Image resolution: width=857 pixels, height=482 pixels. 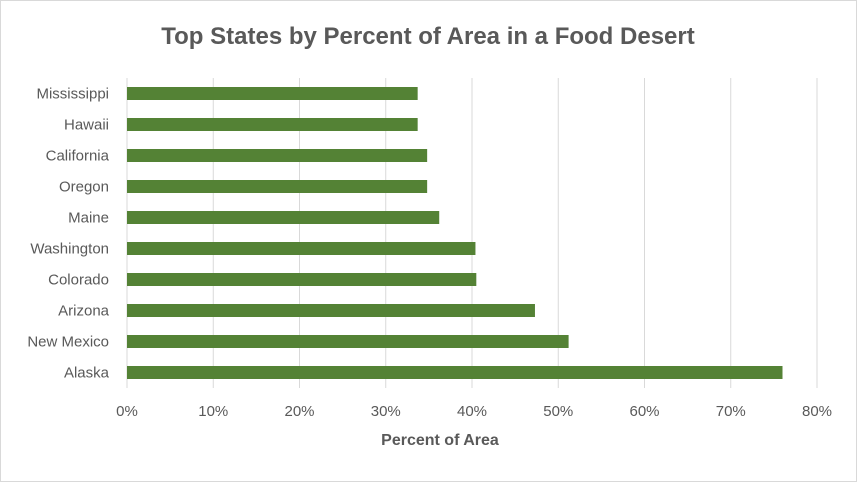 What do you see at coordinates (69, 249) in the screenshot?
I see `category-label: Washington` at bounding box center [69, 249].